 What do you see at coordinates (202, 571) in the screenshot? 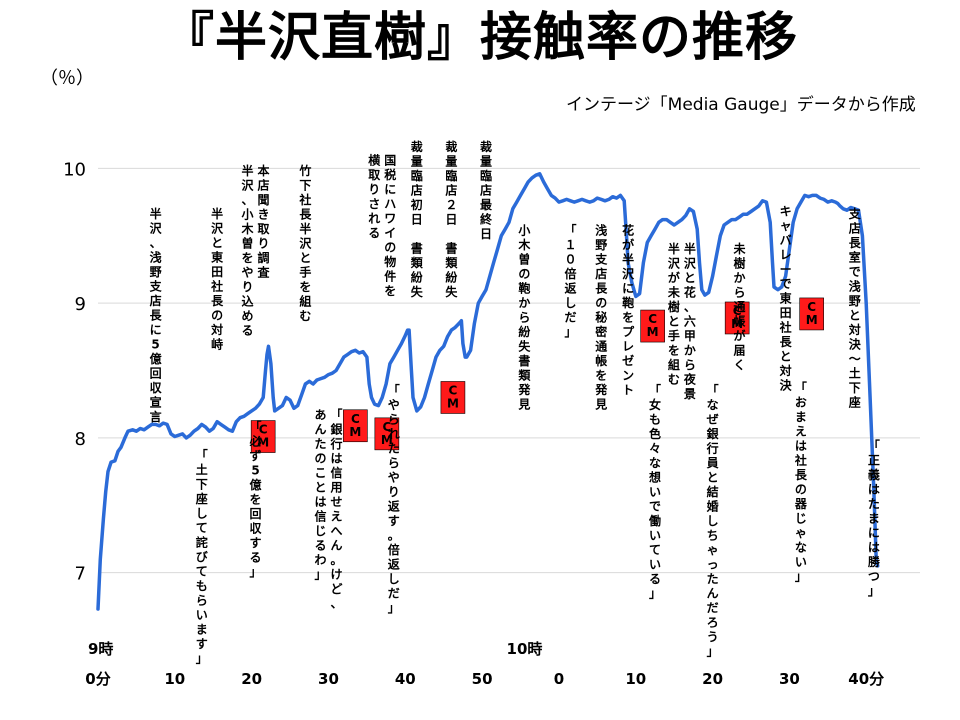
I see `annotation-char: て` at bounding box center [202, 571].